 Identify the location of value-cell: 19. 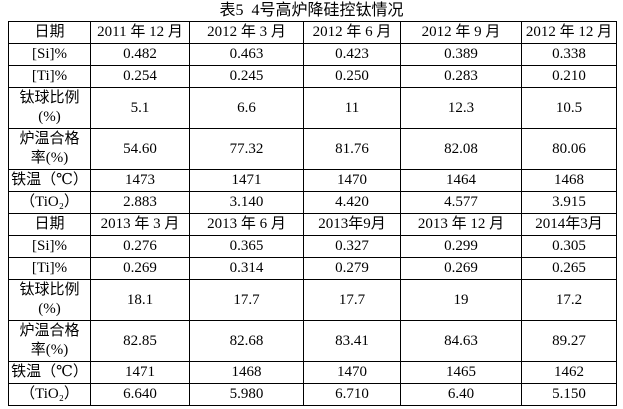
(461, 300).